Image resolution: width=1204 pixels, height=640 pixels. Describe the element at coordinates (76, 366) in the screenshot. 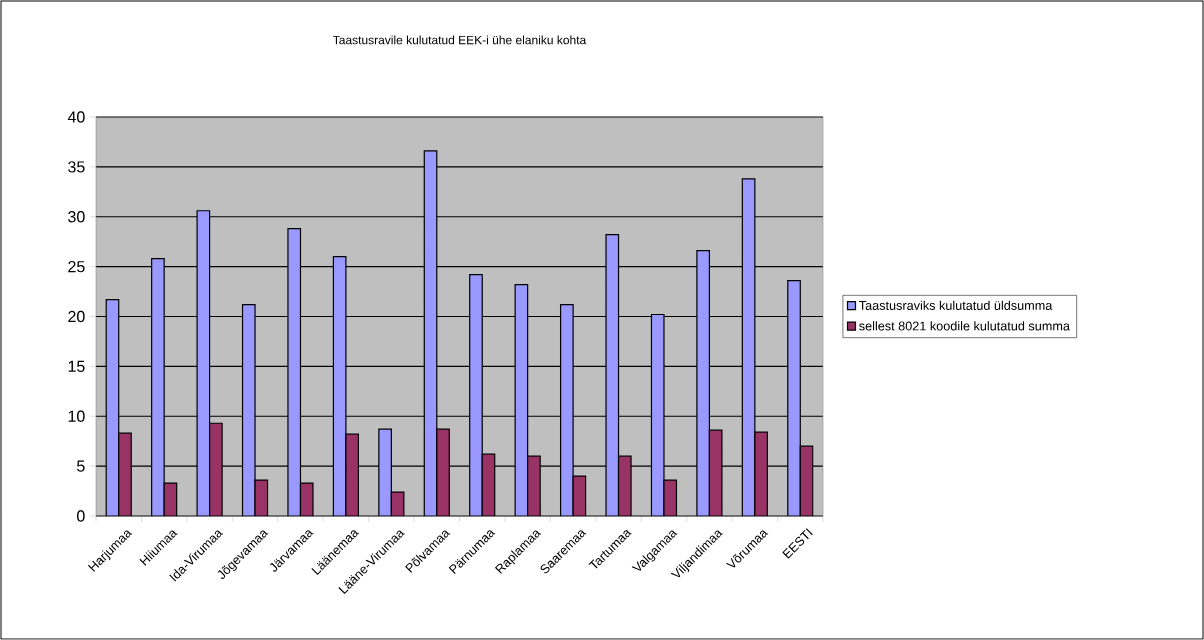

I see `y-tick-label: 15` at that location.